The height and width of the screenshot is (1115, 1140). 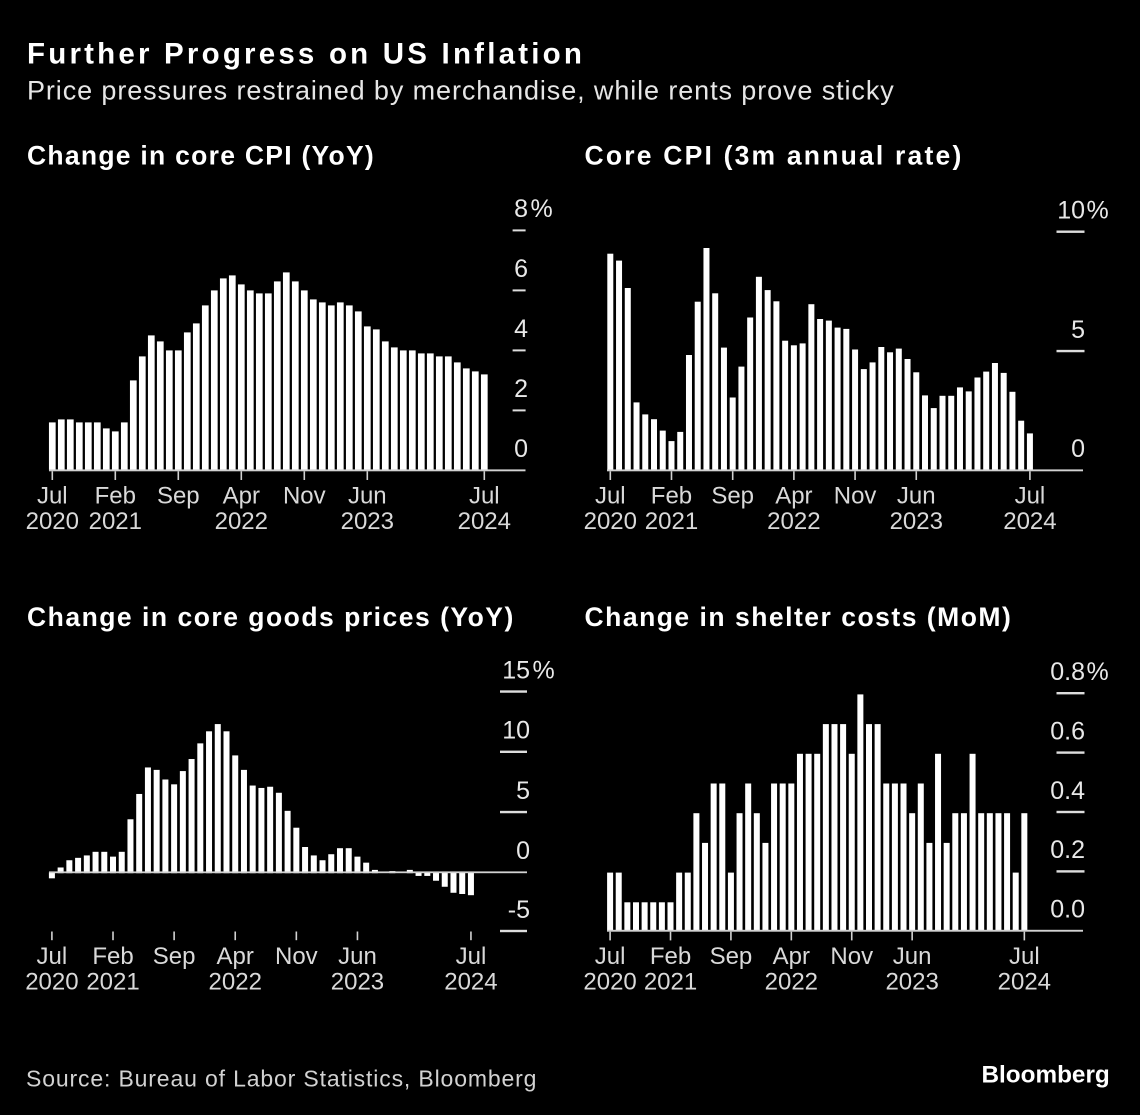 I want to click on svg-text: 0.6, so click(x=1067, y=731).